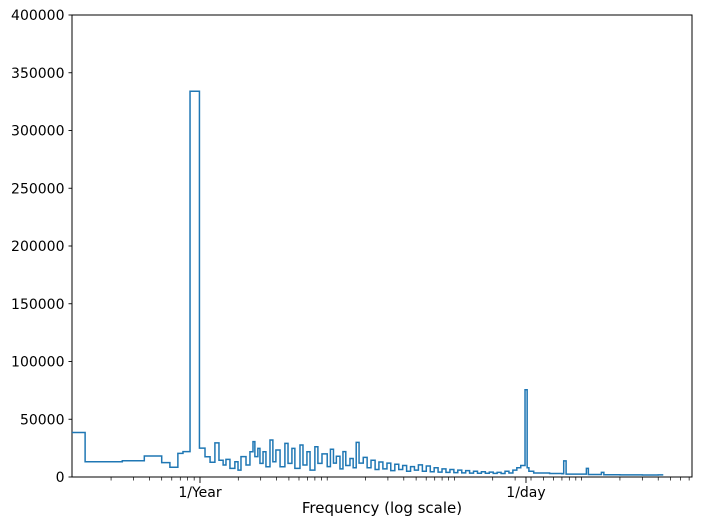 This screenshot has height=530, width=702. What do you see at coordinates (37, 363) in the screenshot?
I see `y-tick-label: 100000` at bounding box center [37, 363].